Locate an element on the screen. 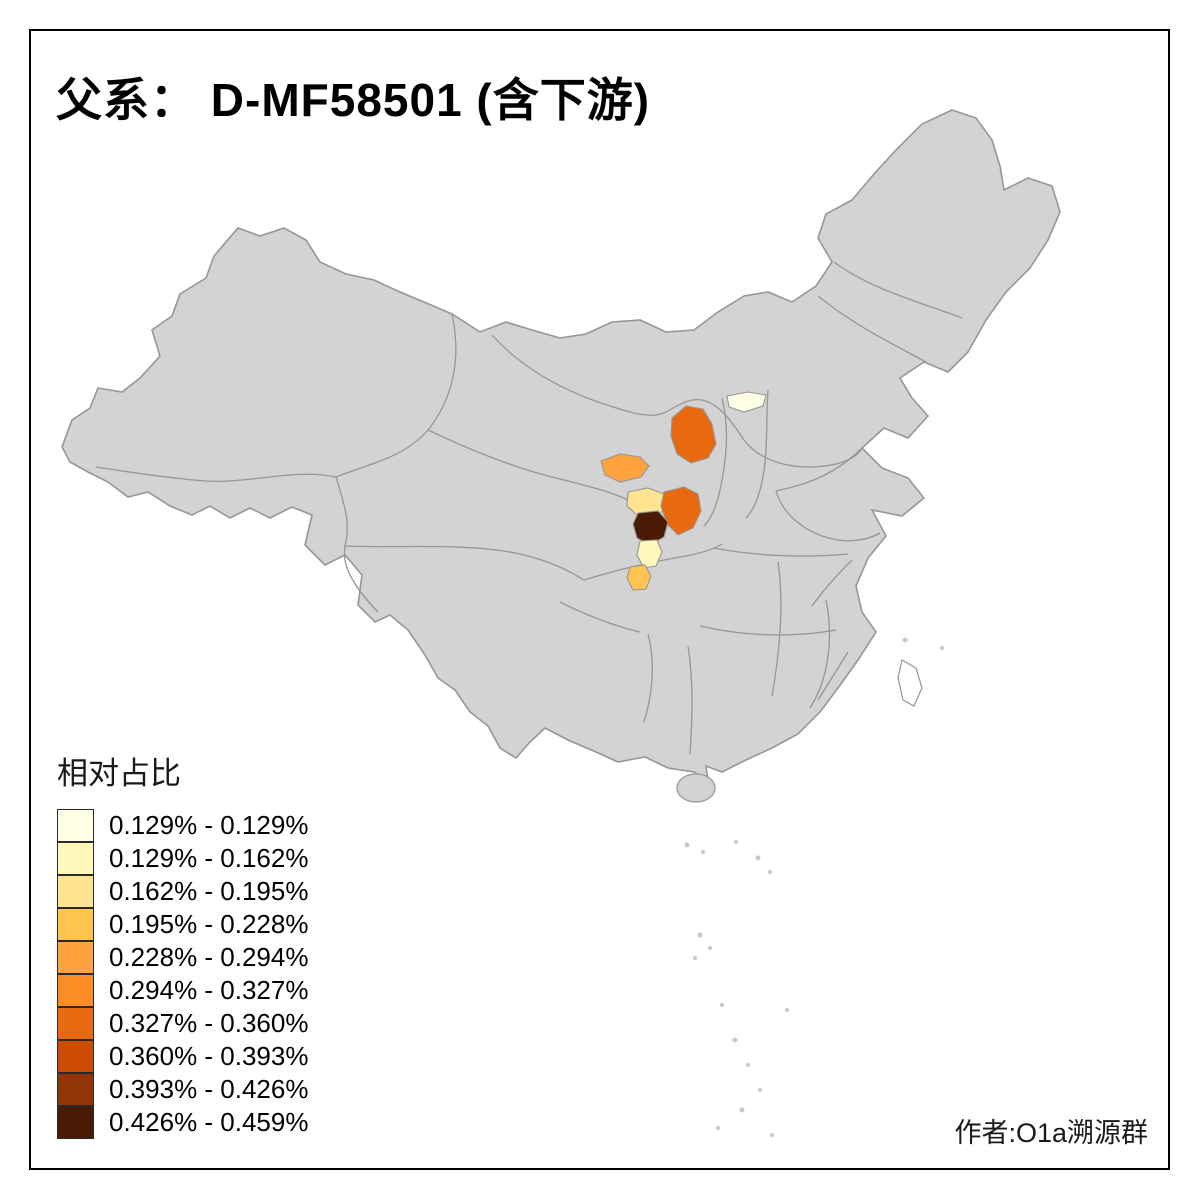  author-credit: 作者:O1a溯源群 is located at coordinates (1051, 1133).